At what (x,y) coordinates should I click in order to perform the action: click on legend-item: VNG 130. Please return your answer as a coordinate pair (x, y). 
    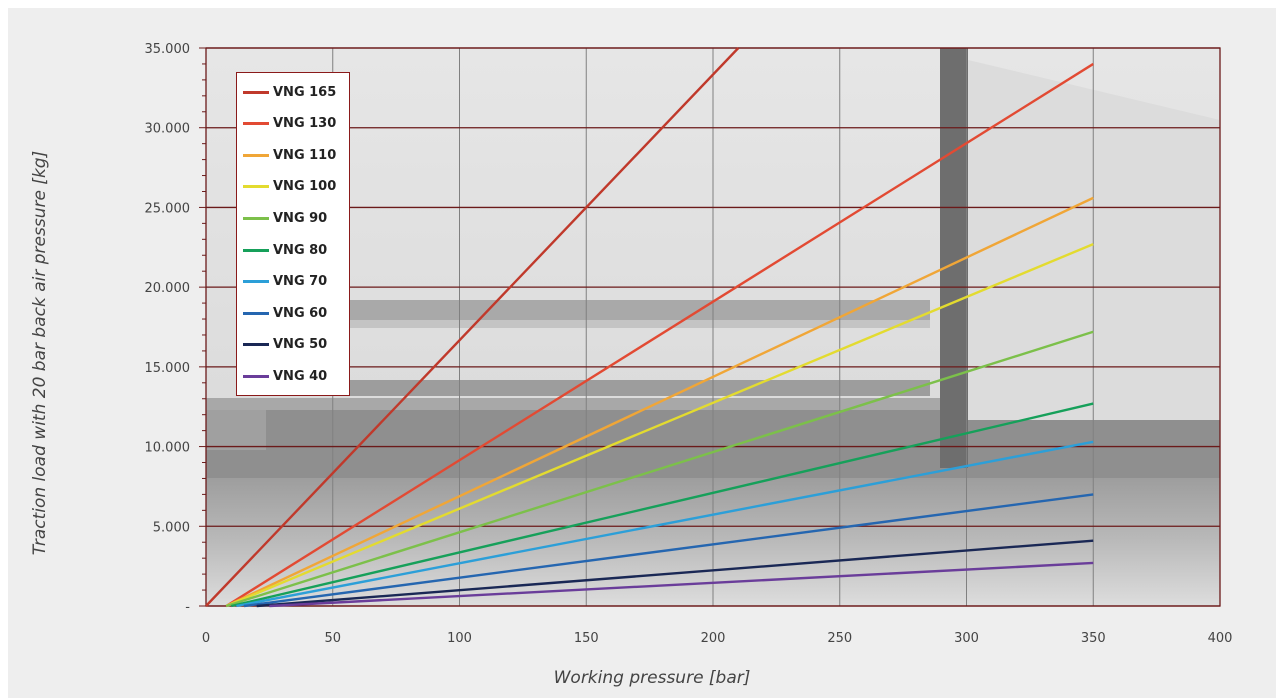
    Looking at the image, I should click on (289, 124).